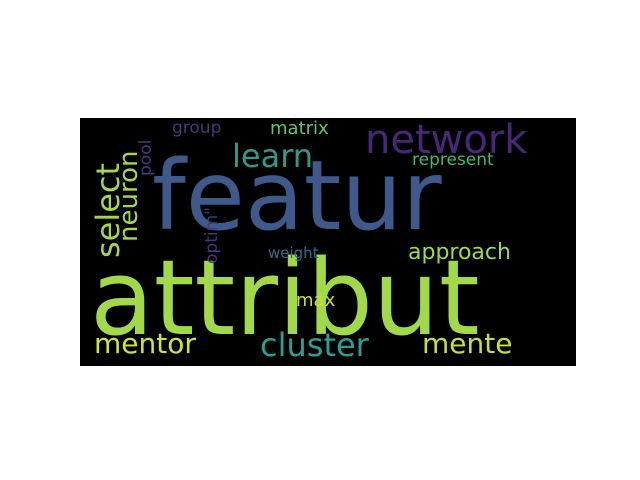 Image resolution: width=640 pixels, height=480 pixels. What do you see at coordinates (316, 300) in the screenshot?
I see `word-max: max` at bounding box center [316, 300].